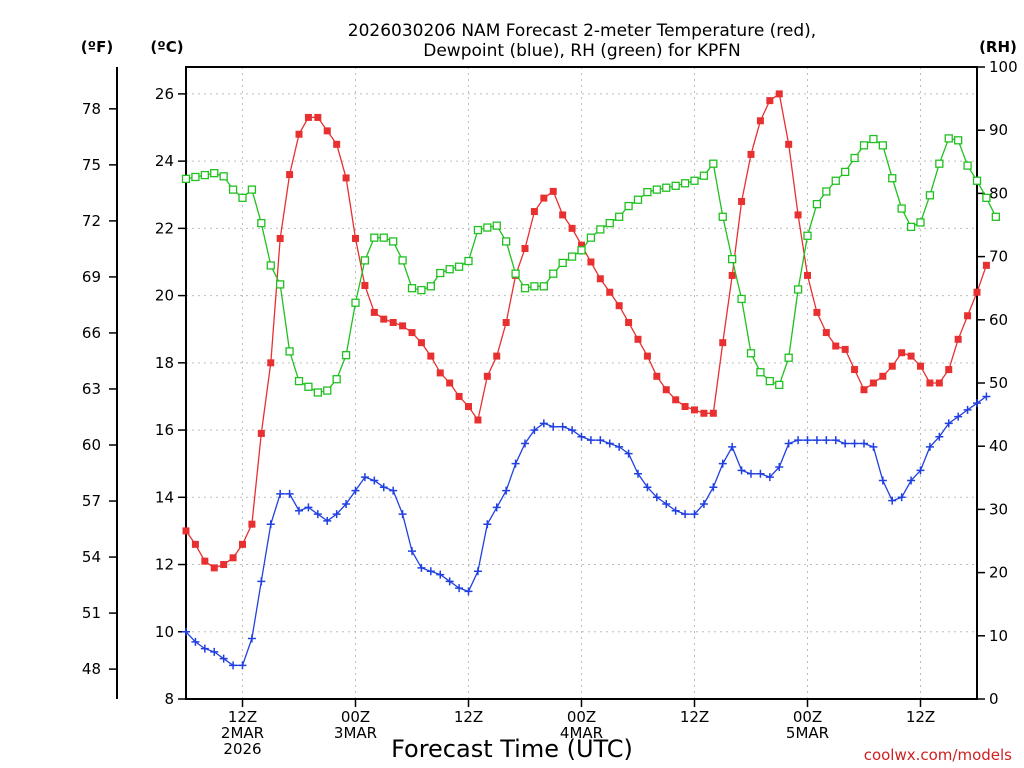 The width and height of the screenshot is (1024, 768). Describe the element at coordinates (998, 47) in the screenshot. I see `rh-unit-label: (RH)` at that location.